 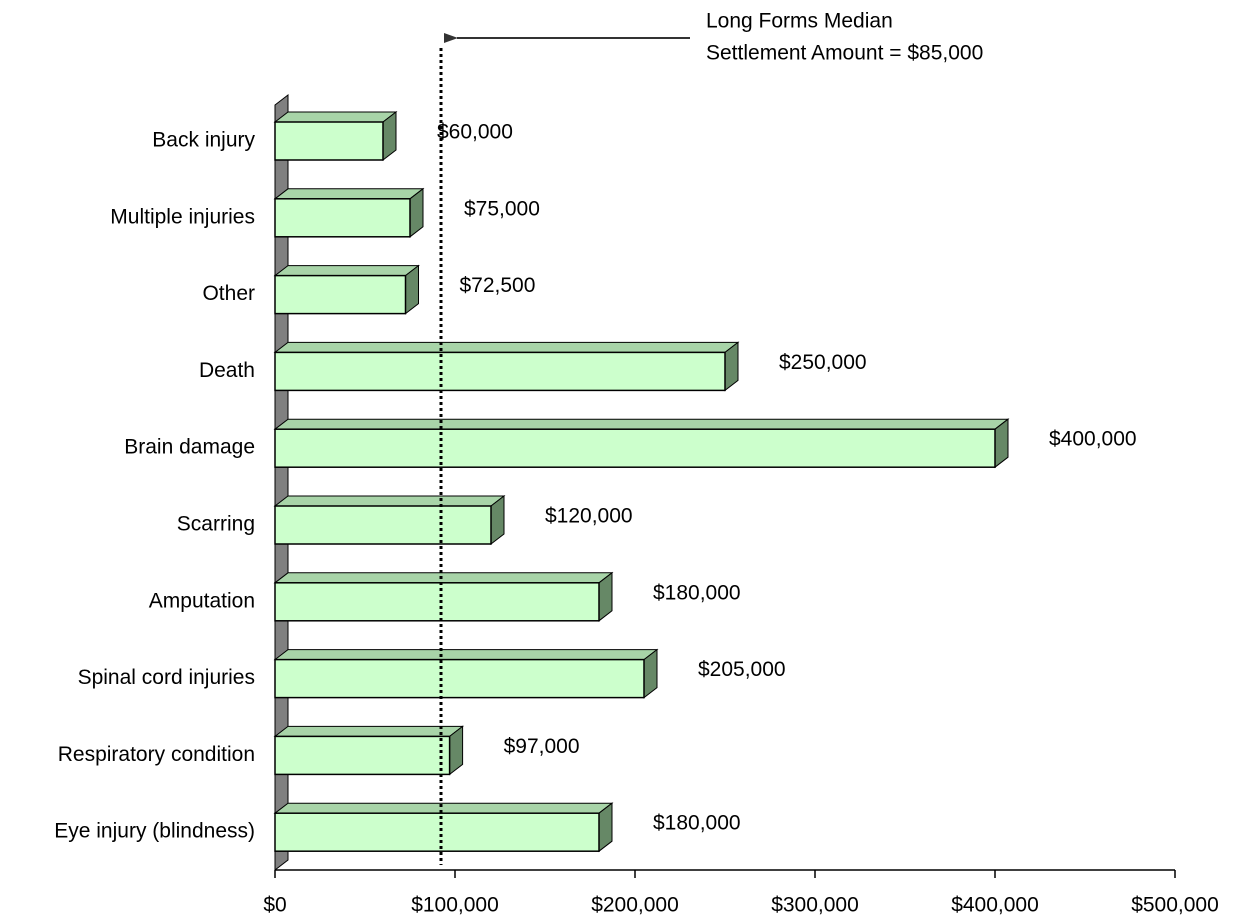 What do you see at coordinates (227, 370) in the screenshot?
I see `y-tick-label: Death` at bounding box center [227, 370].